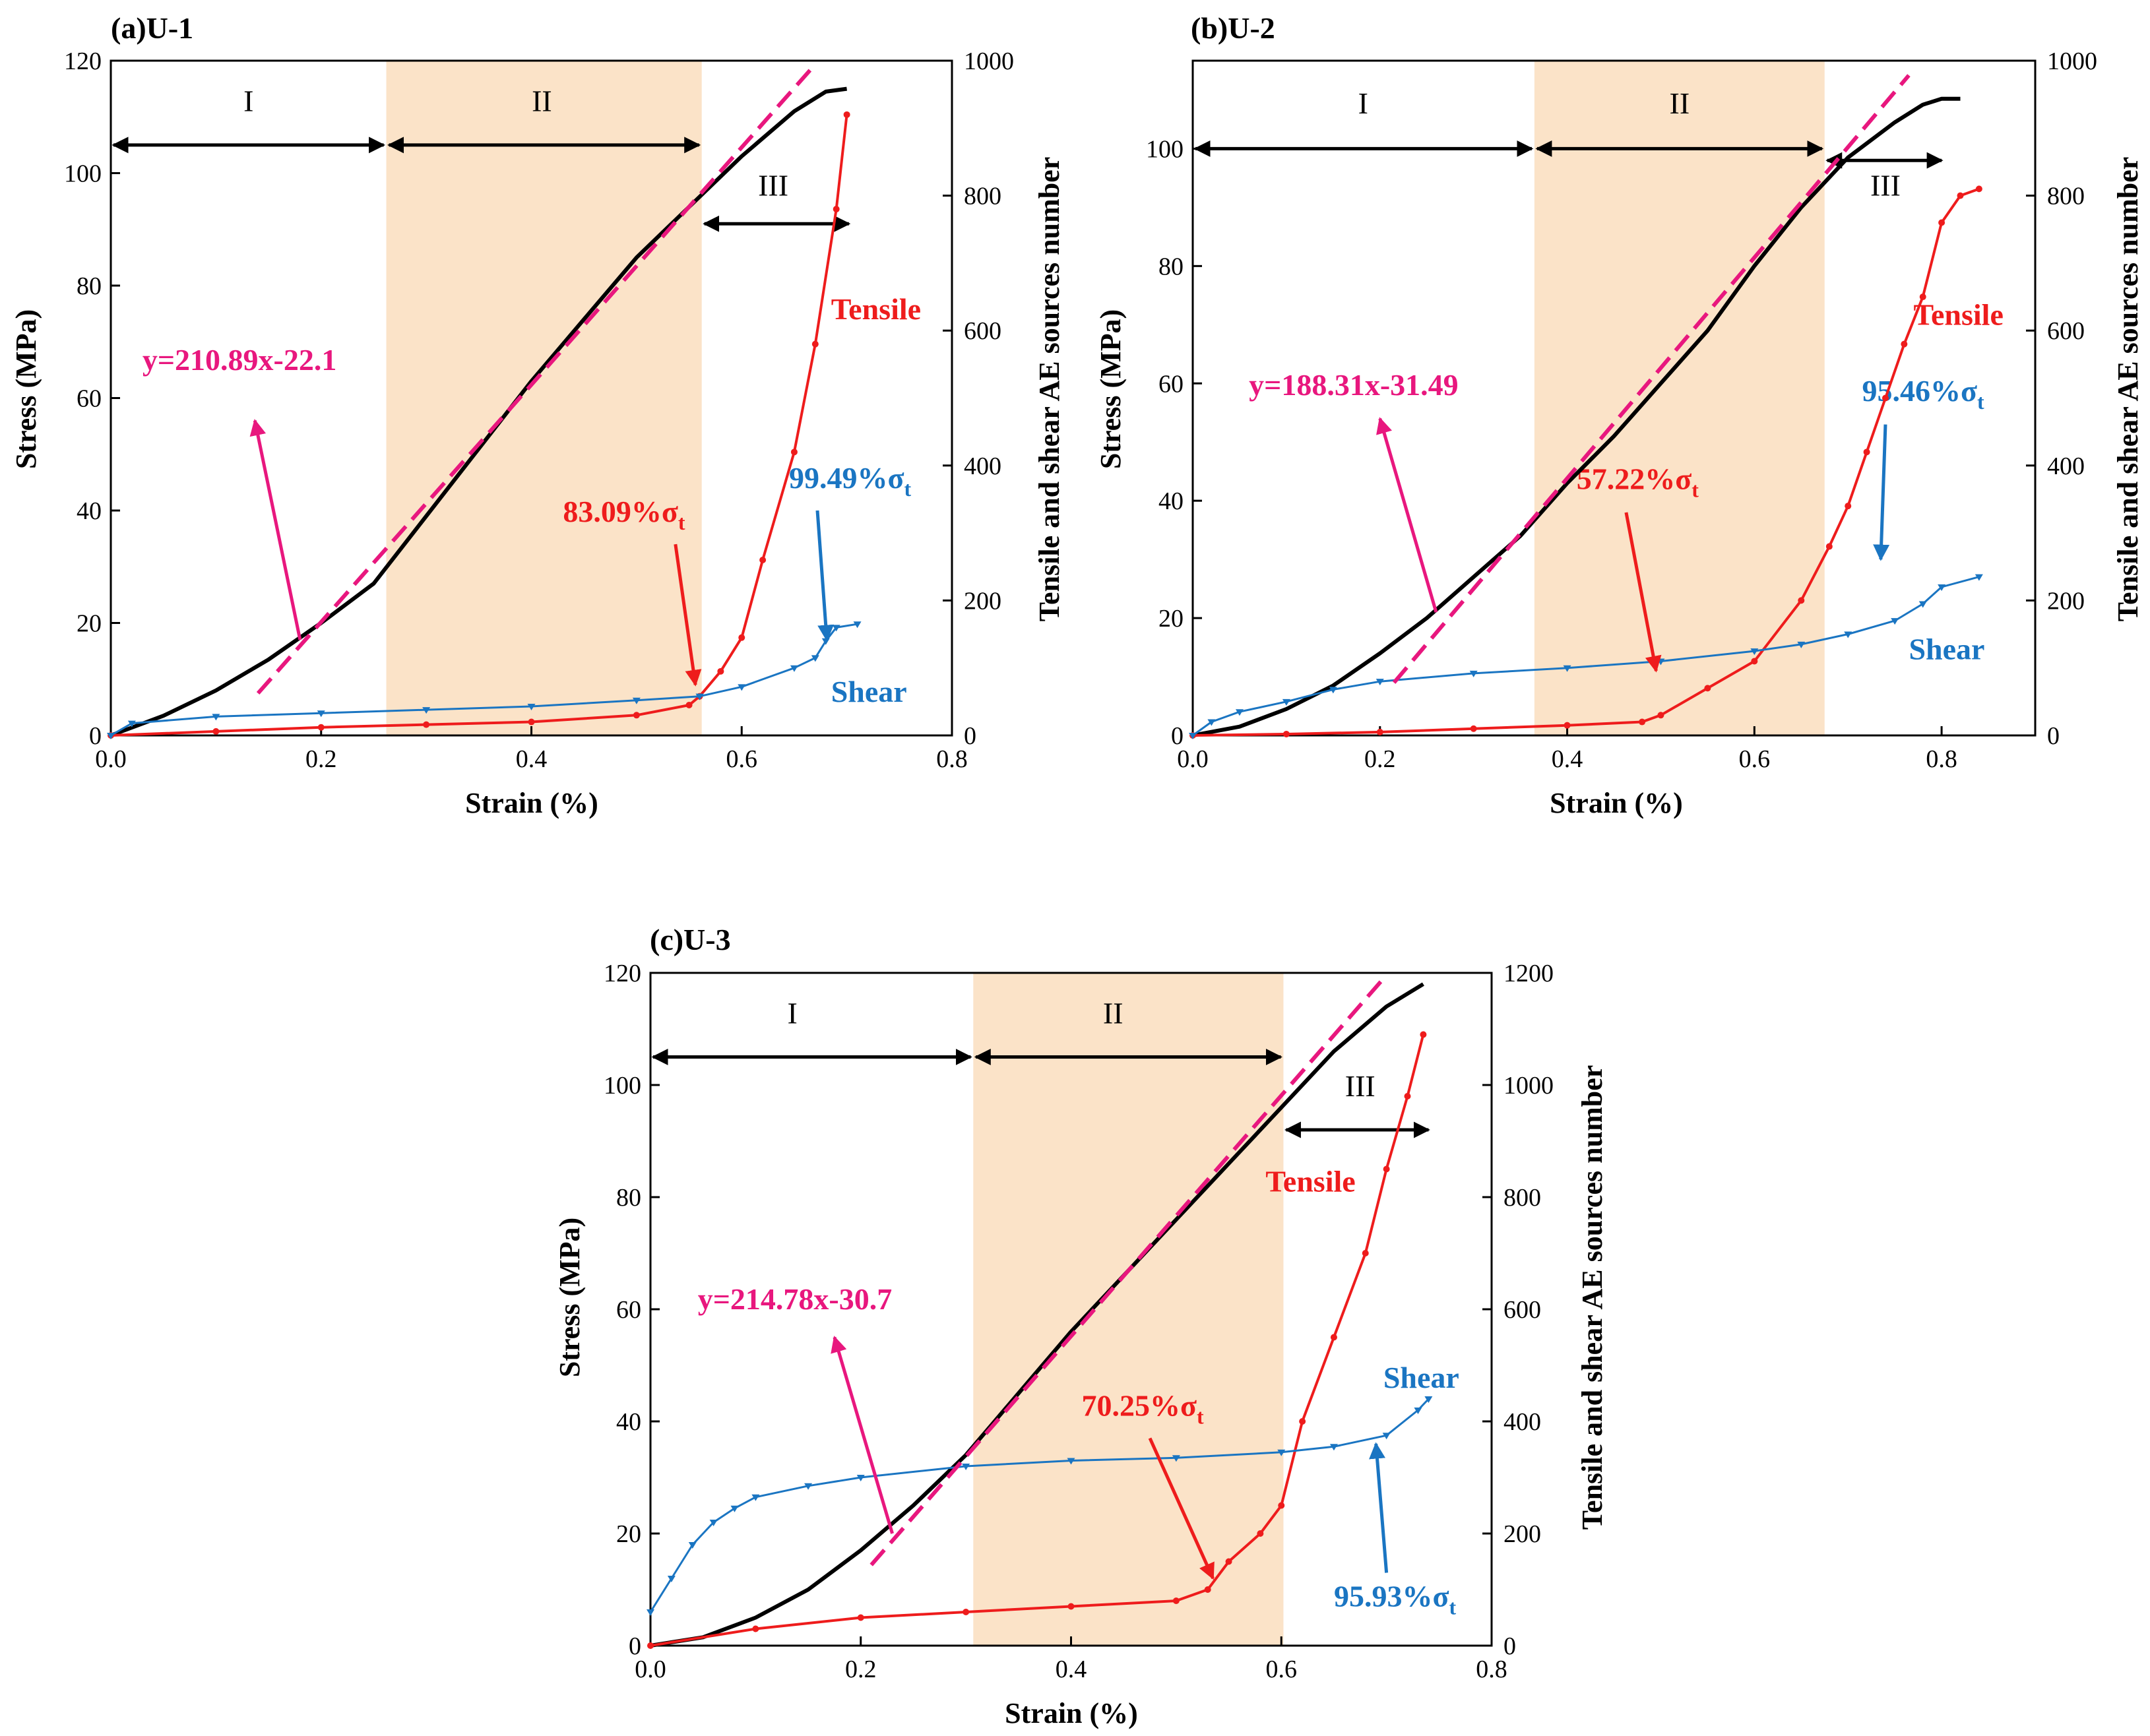 This screenshot has width=2150, height=1736. I want to click on tensile-percent-sub: t, so click(1200, 1417).